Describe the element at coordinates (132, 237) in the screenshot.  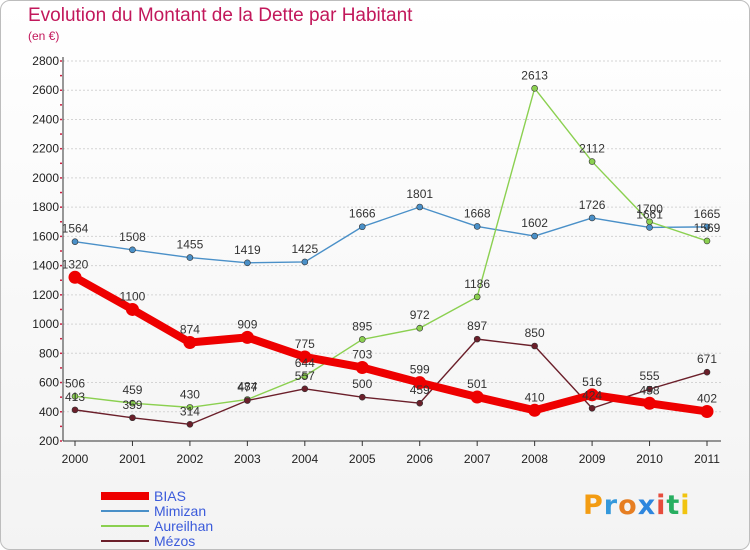
I see `data-label: 1508` at that location.